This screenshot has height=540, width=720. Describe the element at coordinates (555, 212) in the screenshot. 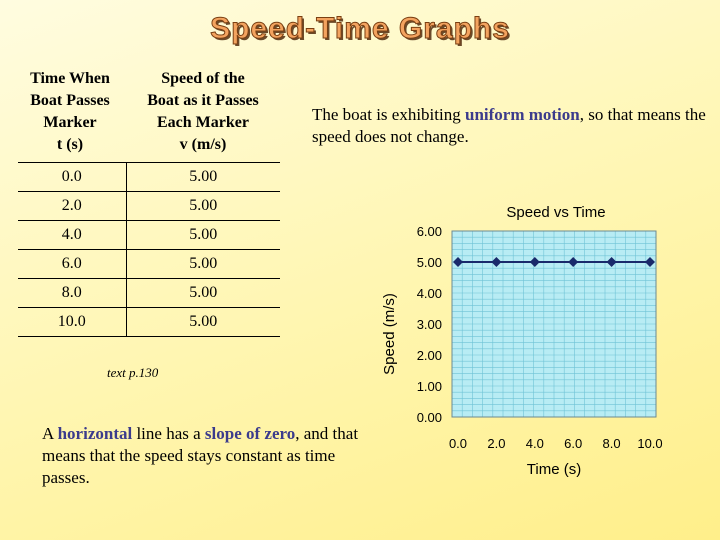

I see `chart-title: Speed vs Time` at that location.